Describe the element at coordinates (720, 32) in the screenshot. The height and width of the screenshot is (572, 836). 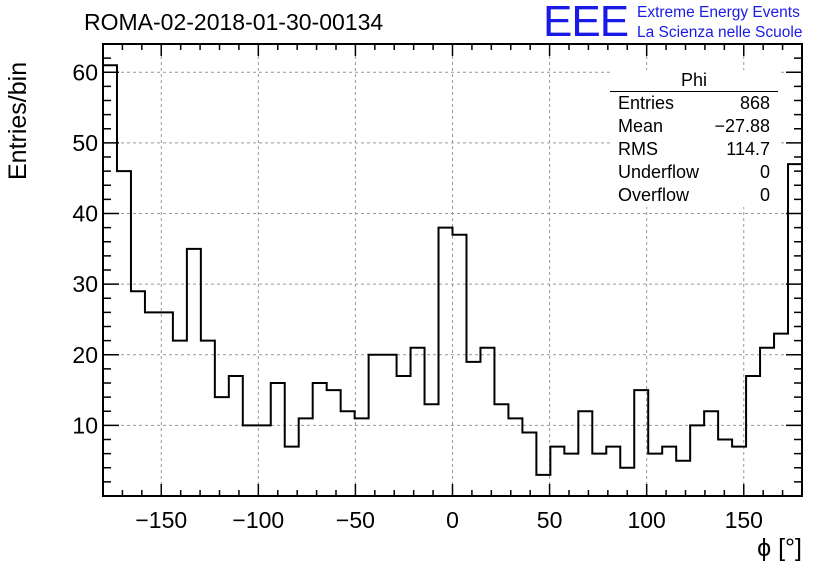
I see `logo-line-2: La Scienza nelle Scuole` at that location.